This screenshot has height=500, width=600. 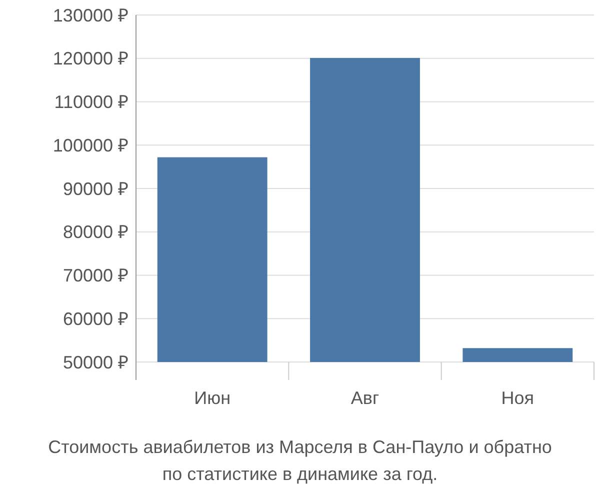 I want to click on x-tick-label: Авг, so click(x=365, y=398).